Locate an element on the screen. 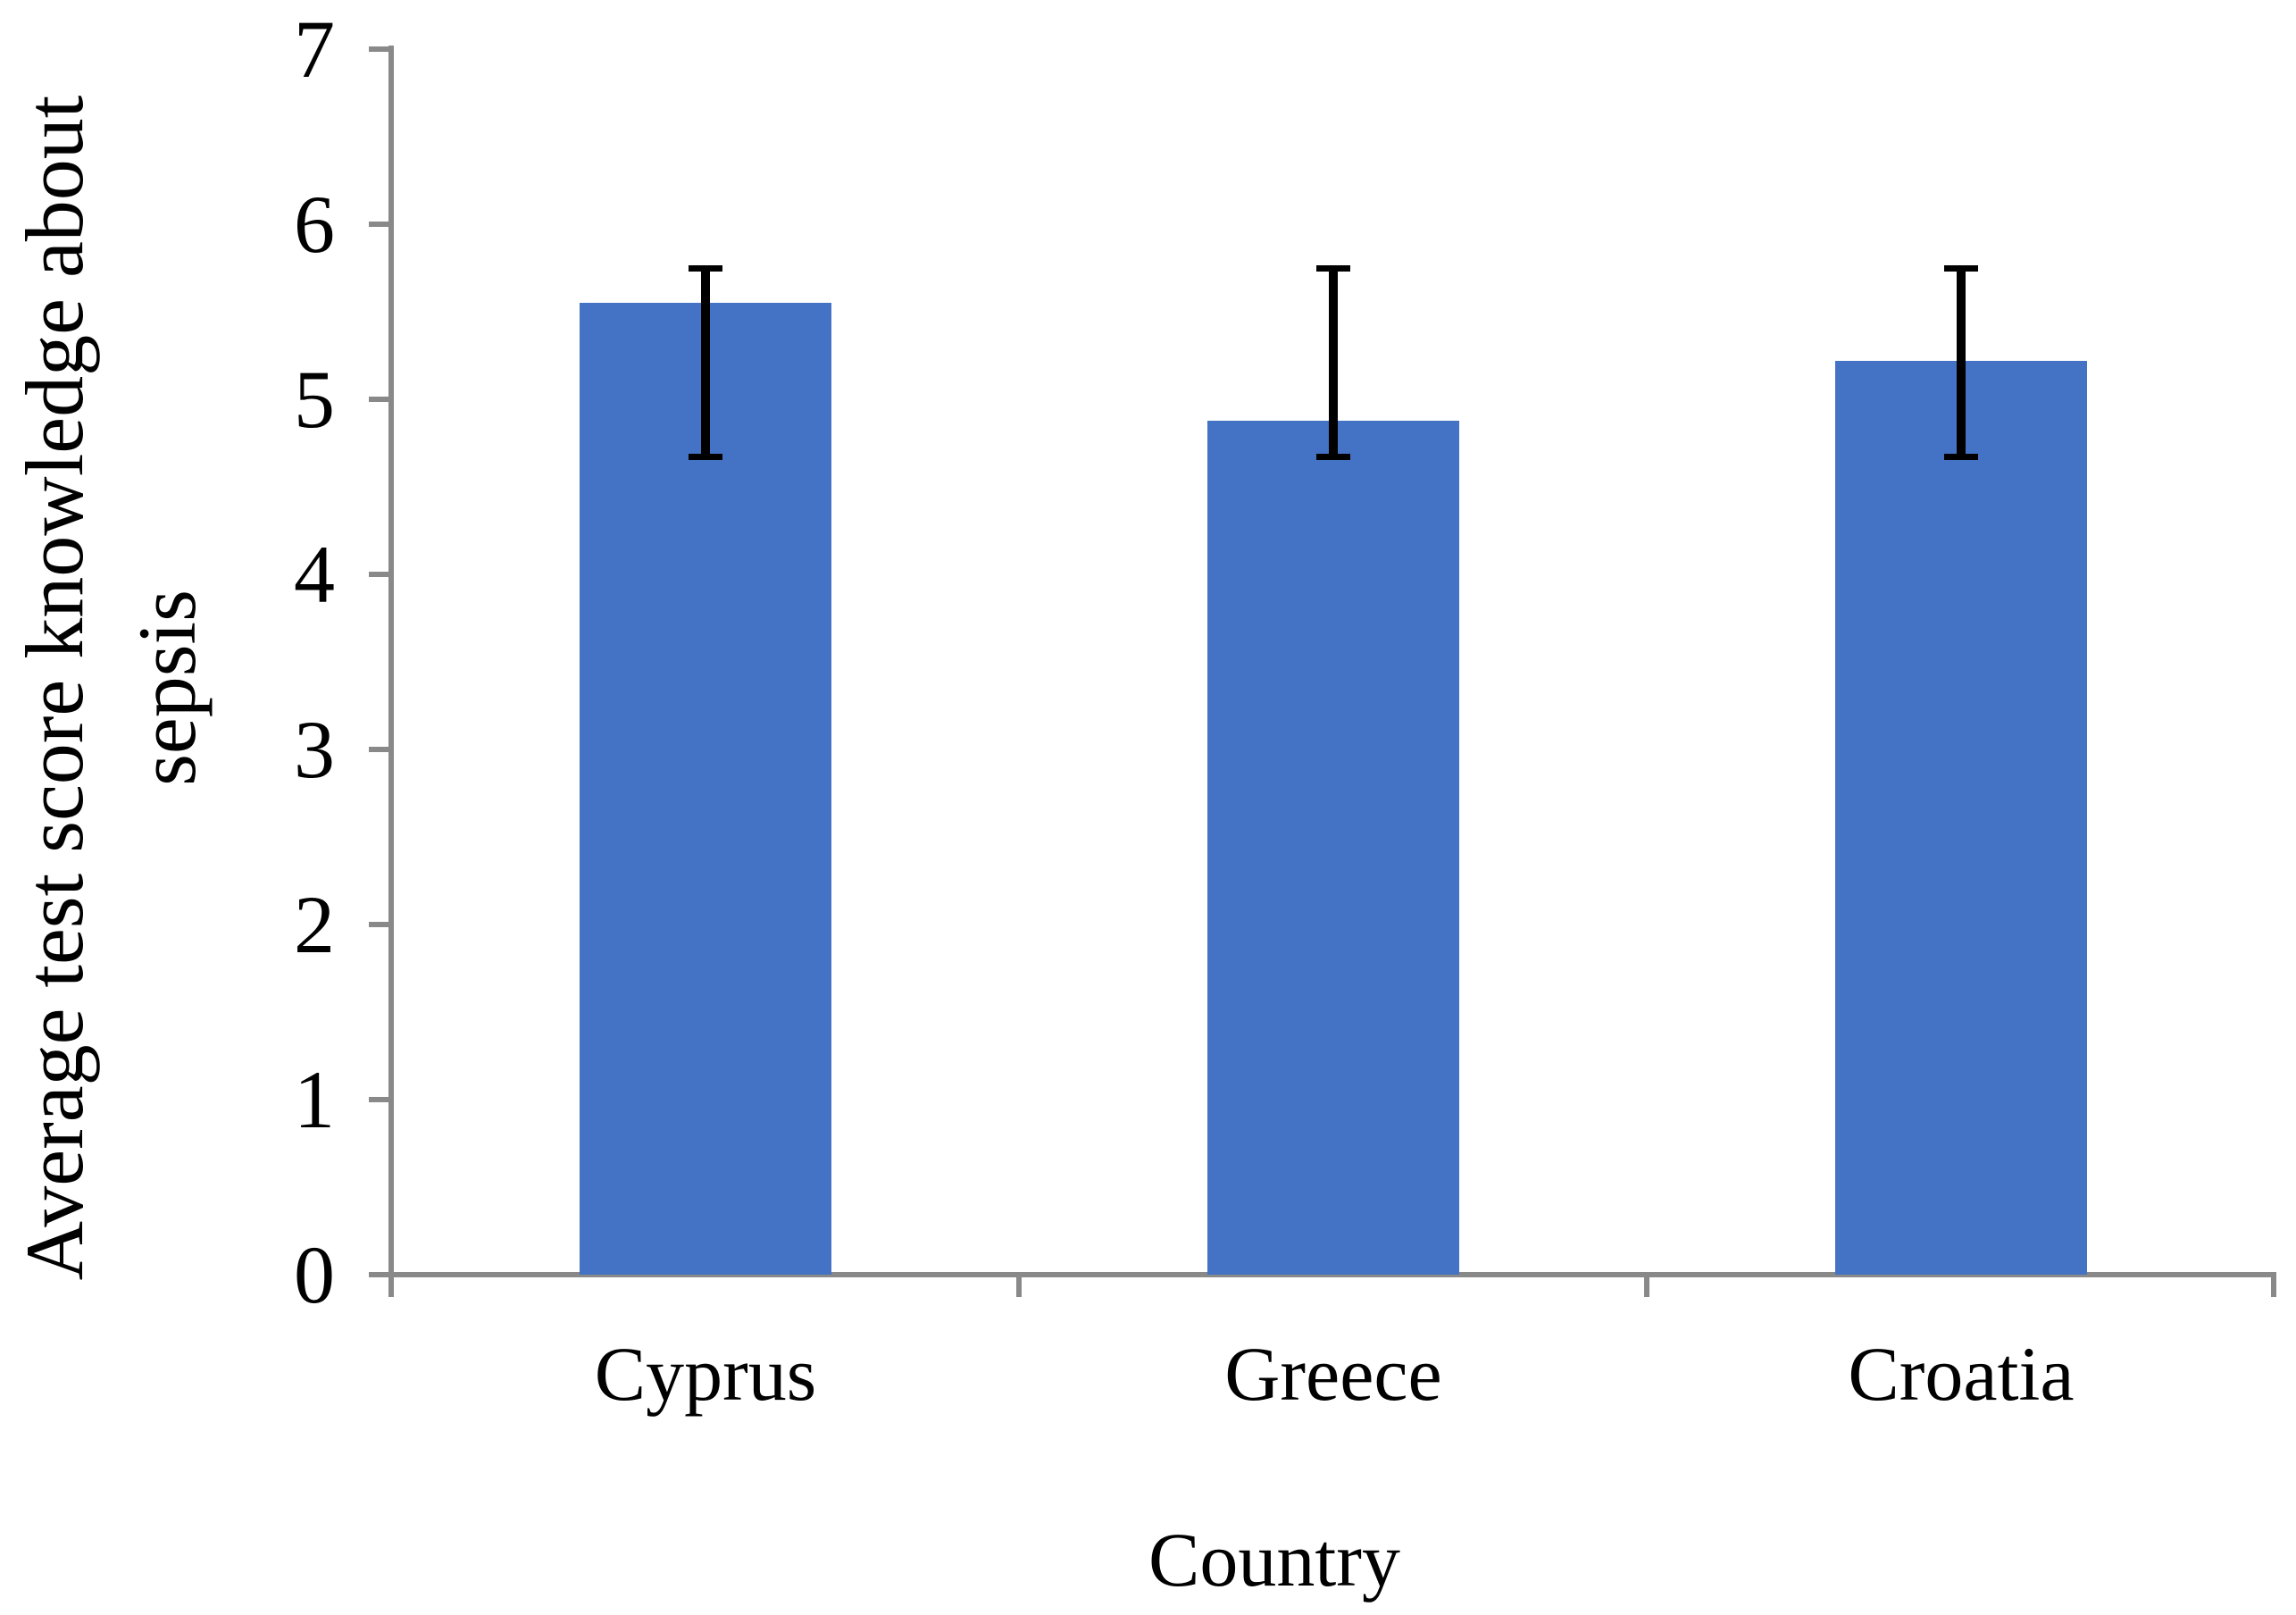  y-tick-label-2: 2 is located at coordinates (314, 924).